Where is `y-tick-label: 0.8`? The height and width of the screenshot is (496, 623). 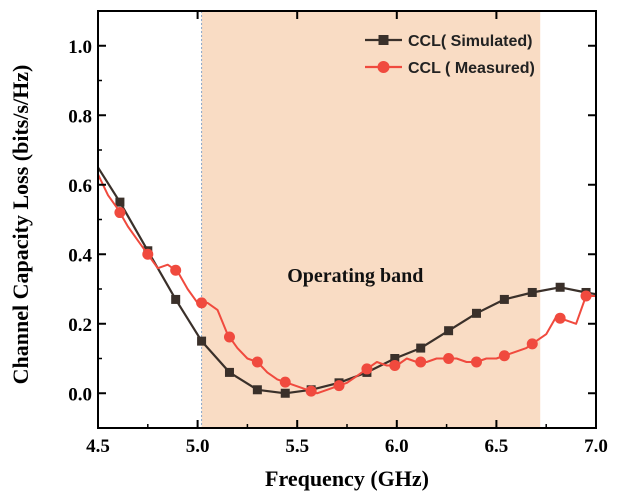
y-tick-label: 0.8 is located at coordinates (80, 116).